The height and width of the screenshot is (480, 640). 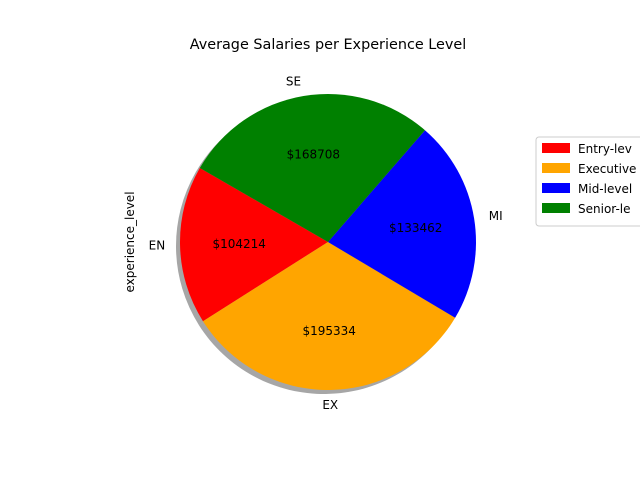 I want to click on value-label-se: $168708, so click(x=313, y=154).